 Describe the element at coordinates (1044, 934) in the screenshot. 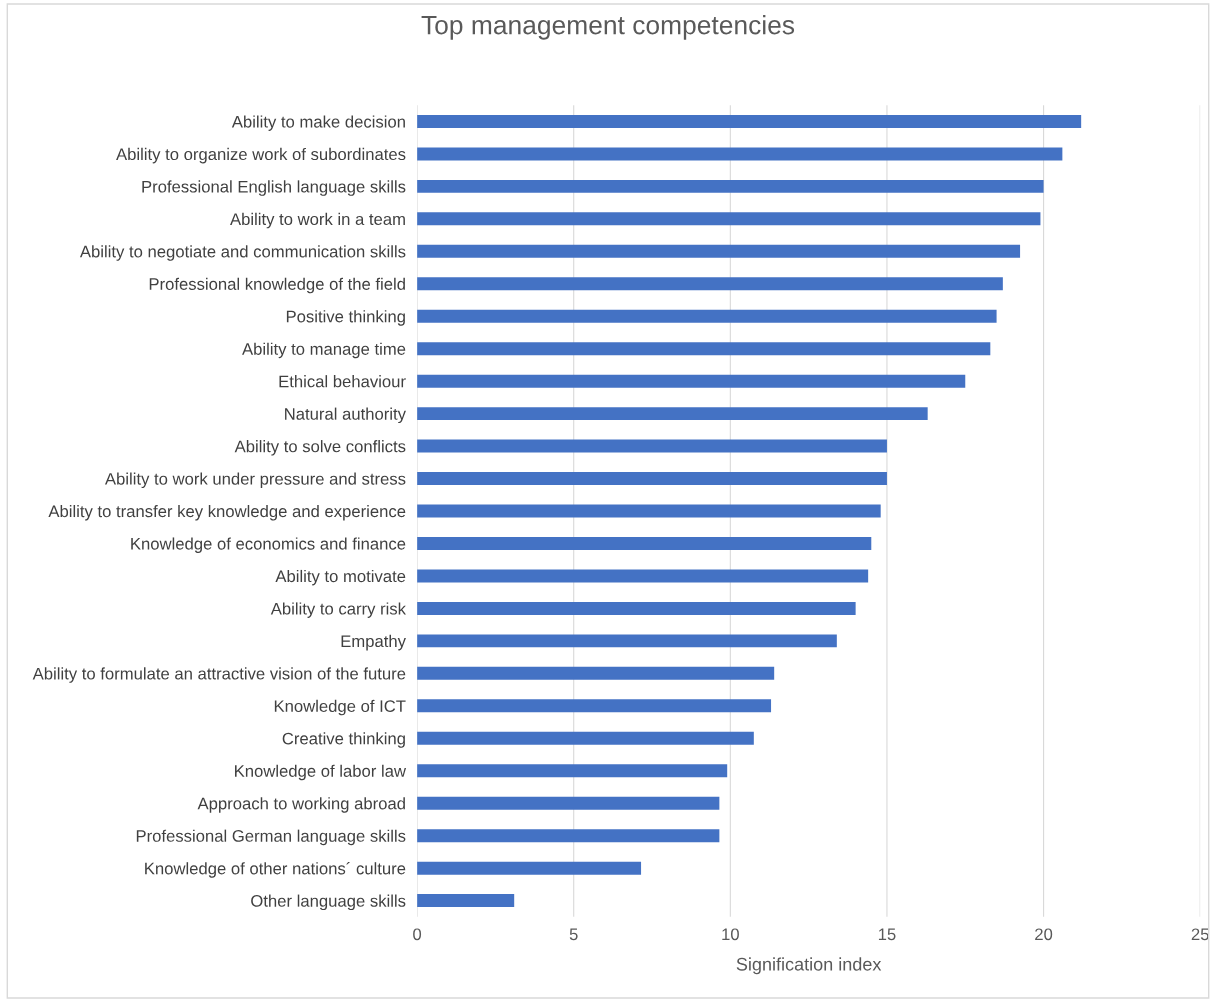

I see `x-tick-label: 20` at that location.